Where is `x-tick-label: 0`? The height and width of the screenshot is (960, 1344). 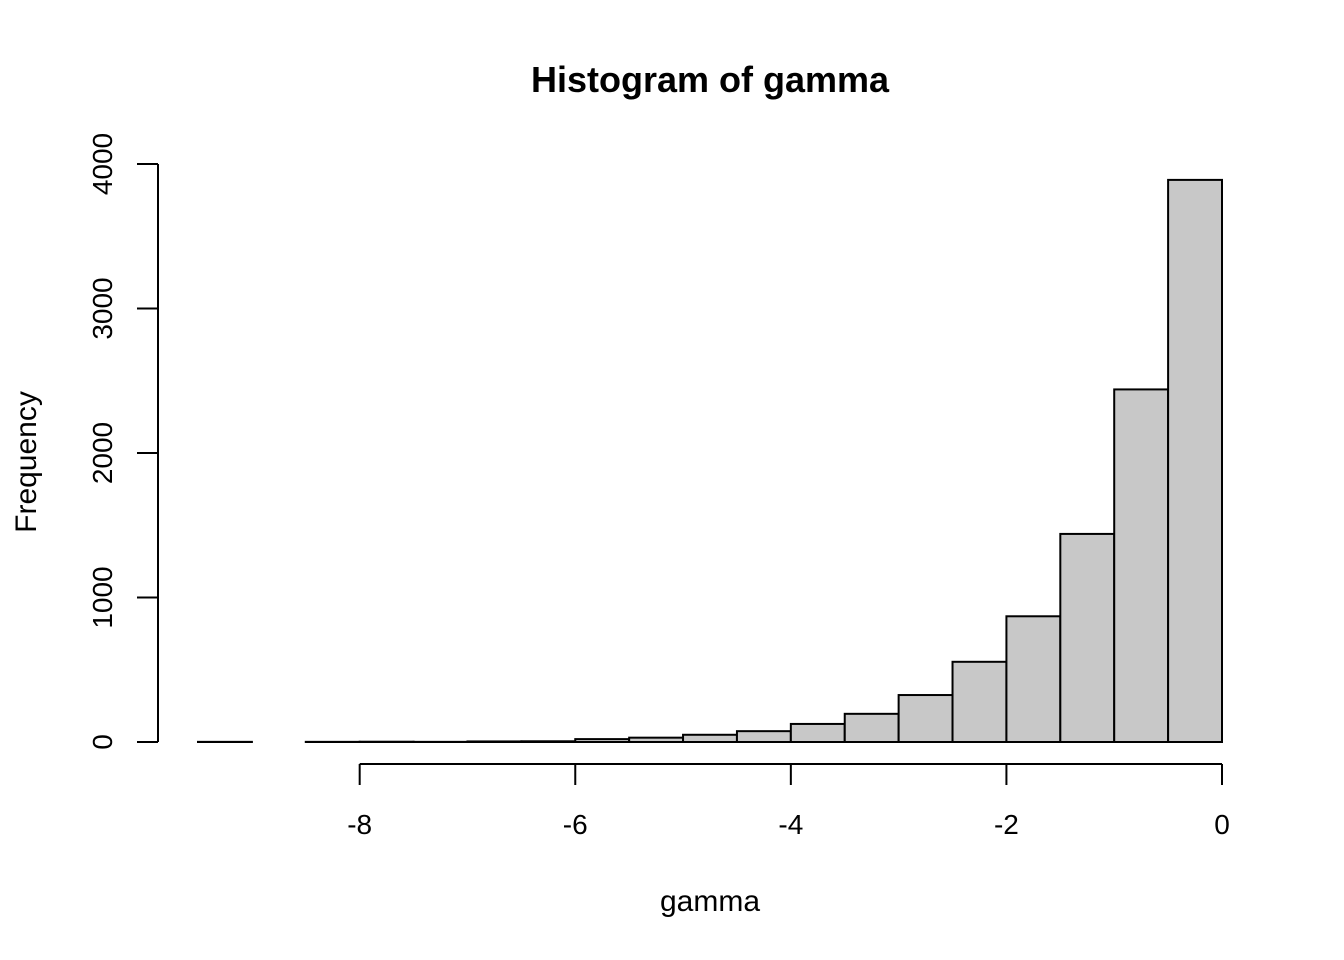 x-tick-label: 0 is located at coordinates (1222, 824).